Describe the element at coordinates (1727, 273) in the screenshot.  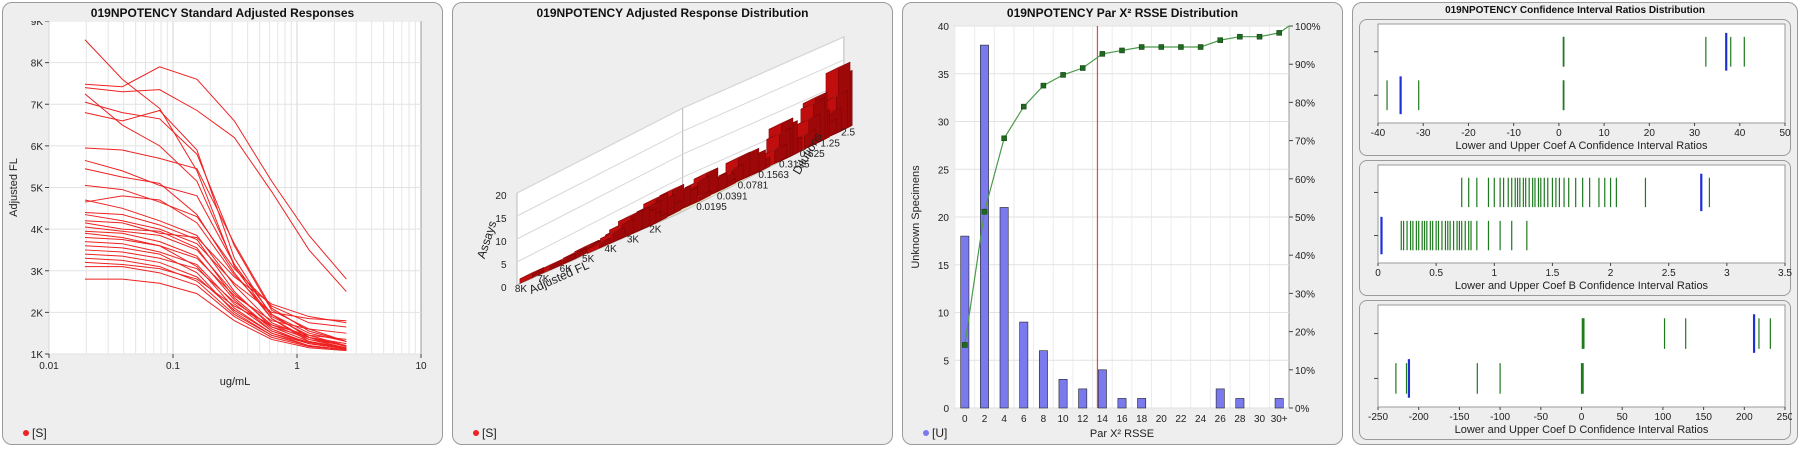
I see `x-tick-label: 3` at that location.